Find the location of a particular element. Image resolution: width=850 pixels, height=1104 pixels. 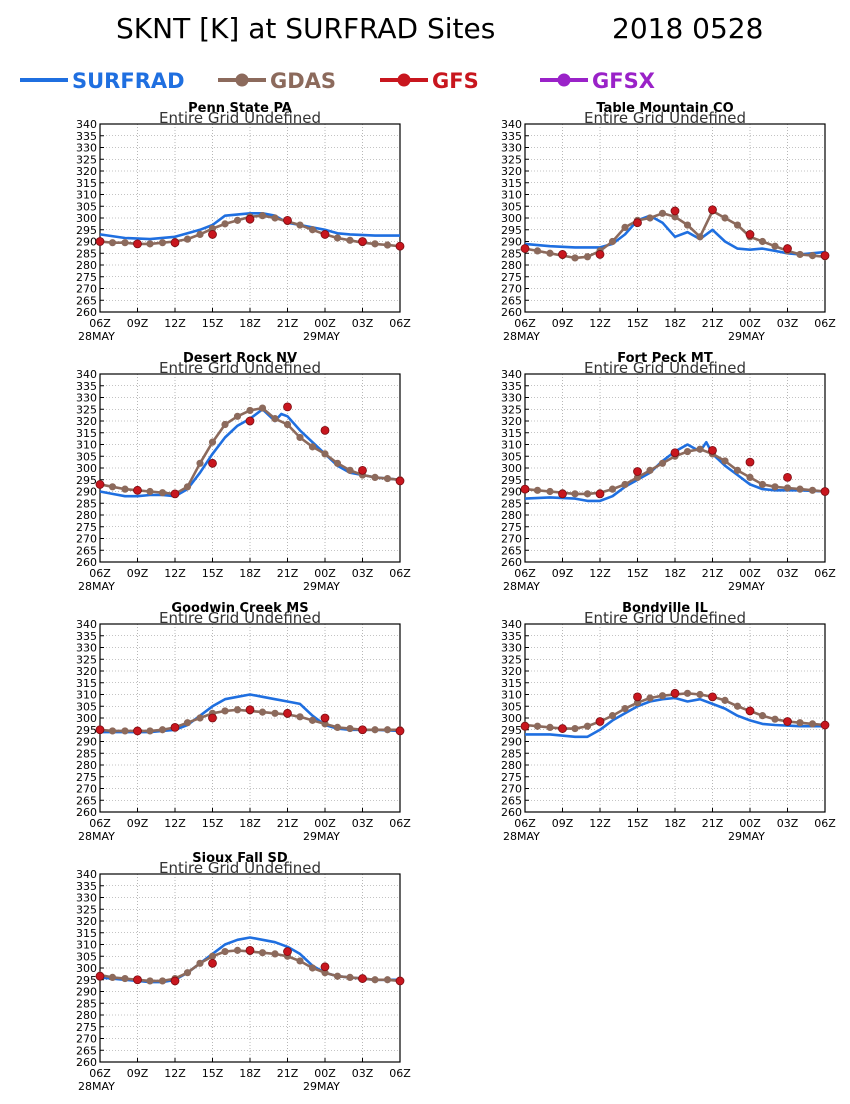

series-line is located at coordinates (675, 471).